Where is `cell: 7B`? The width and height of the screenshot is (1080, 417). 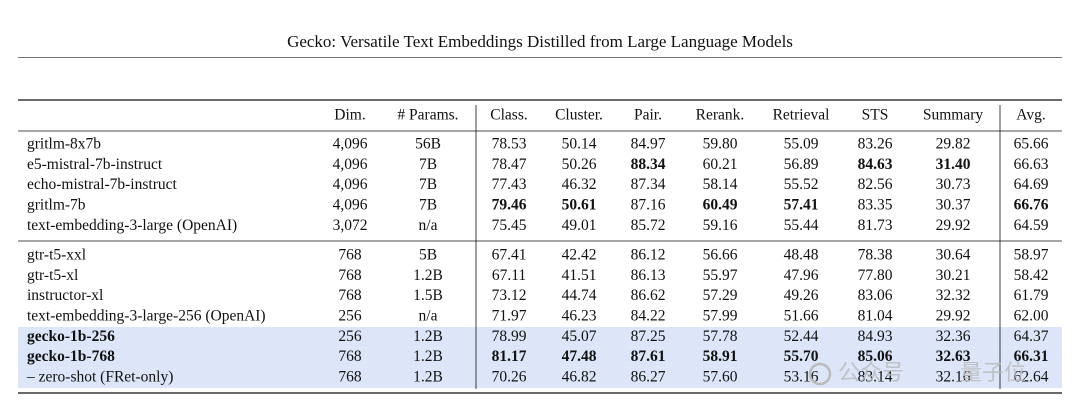
cell: 7B is located at coordinates (428, 164).